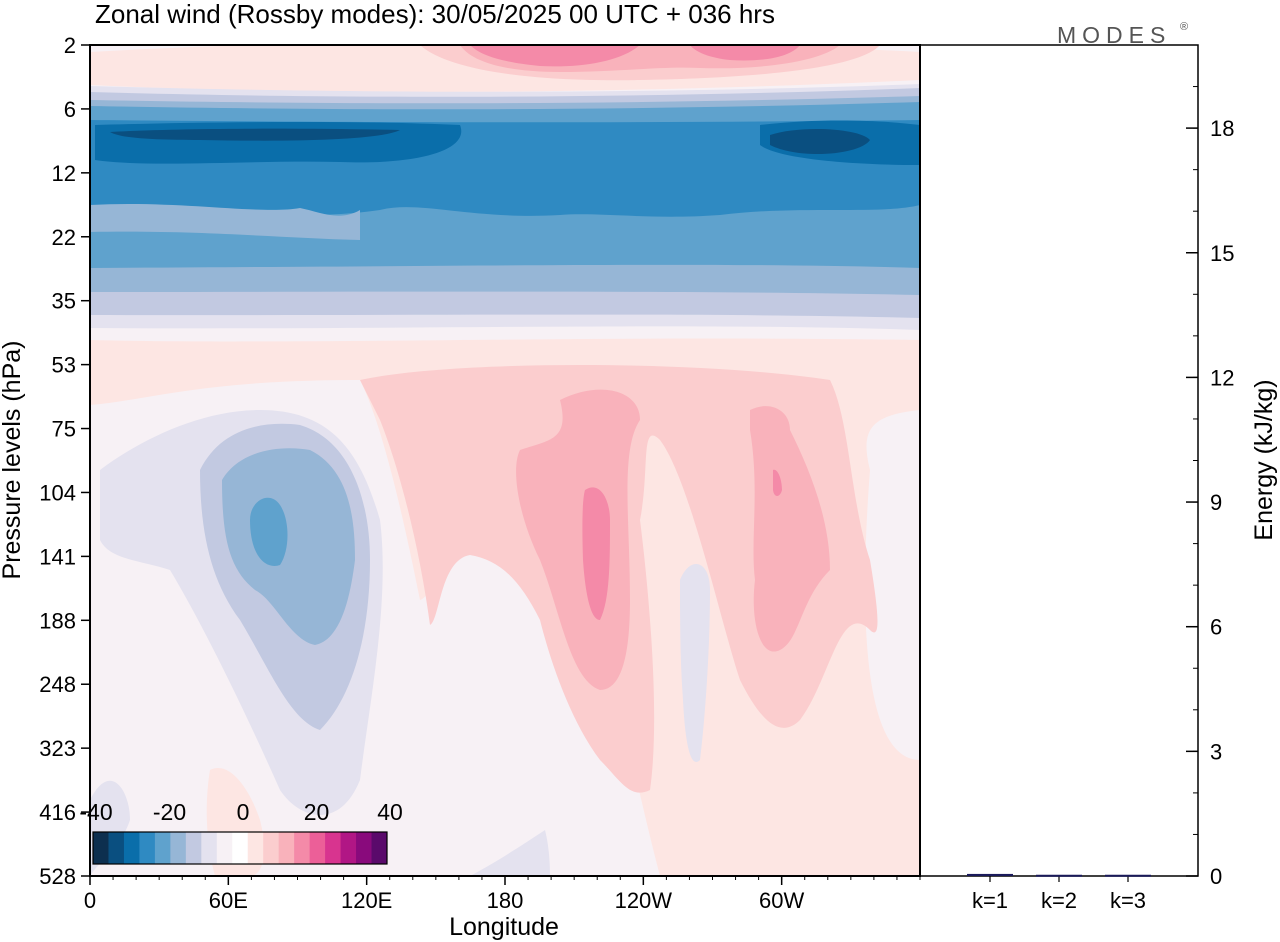  I want to click on y-tick-label: 12, so click(64, 173).